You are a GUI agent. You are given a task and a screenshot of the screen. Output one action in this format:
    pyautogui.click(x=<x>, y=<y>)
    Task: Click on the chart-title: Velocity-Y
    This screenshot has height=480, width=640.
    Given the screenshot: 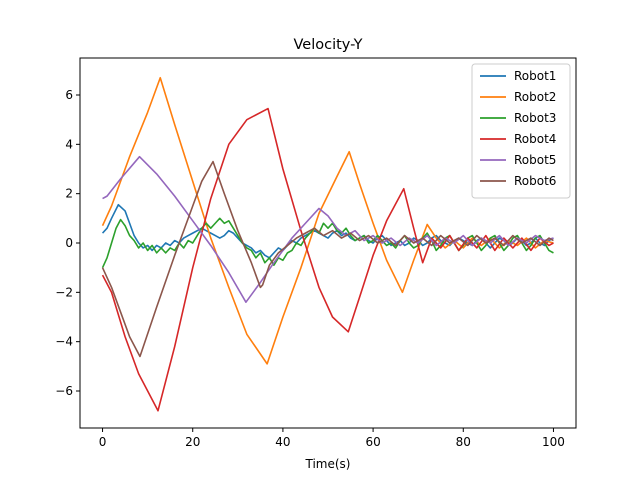 What is the action you would take?
    pyautogui.click(x=328, y=45)
    